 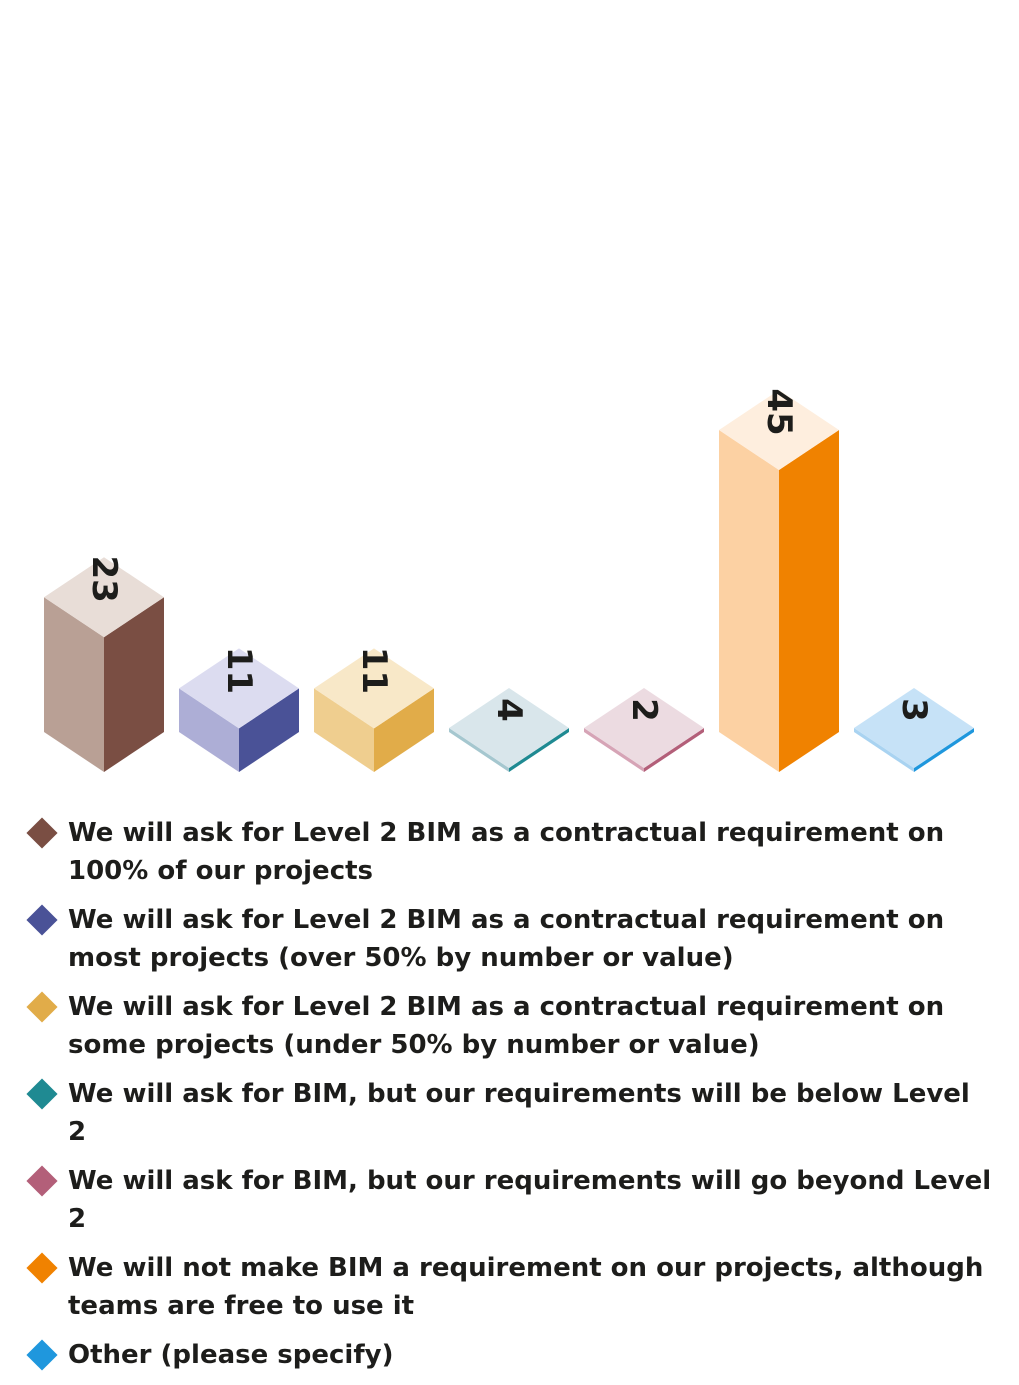 I want to click on bar-value-label: 3, so click(x=914, y=710).